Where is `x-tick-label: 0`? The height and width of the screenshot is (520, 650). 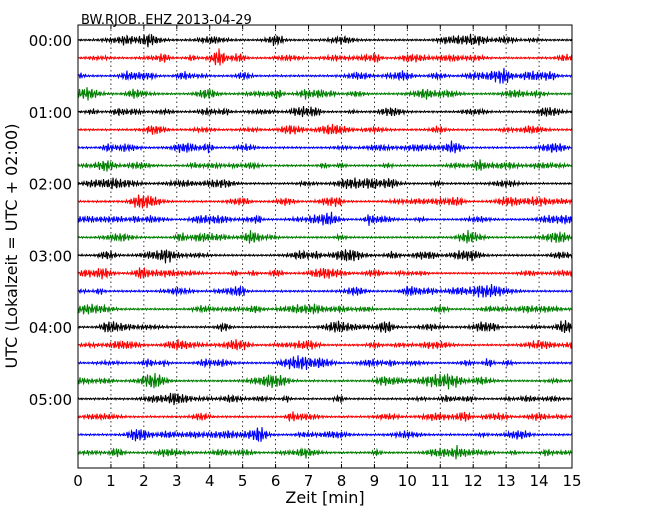 x-tick-label: 0 is located at coordinates (78, 481).